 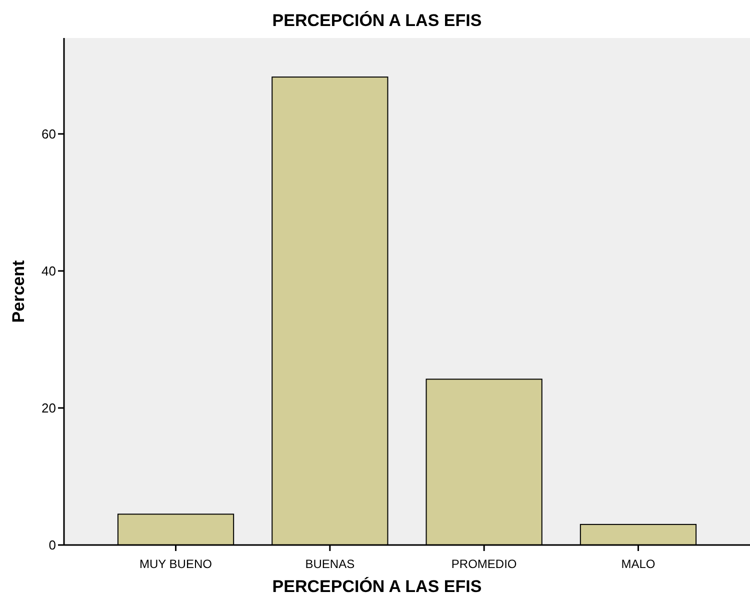 I want to click on x-axis-title: PERCEPCIÓN A LAS EFIS, so click(x=377, y=586).